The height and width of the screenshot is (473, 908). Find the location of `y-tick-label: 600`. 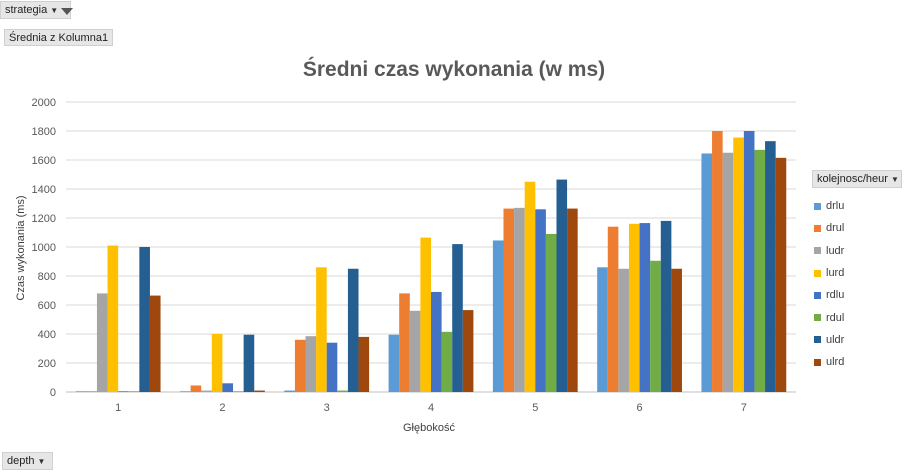

y-tick-label: 600 is located at coordinates (47, 306).